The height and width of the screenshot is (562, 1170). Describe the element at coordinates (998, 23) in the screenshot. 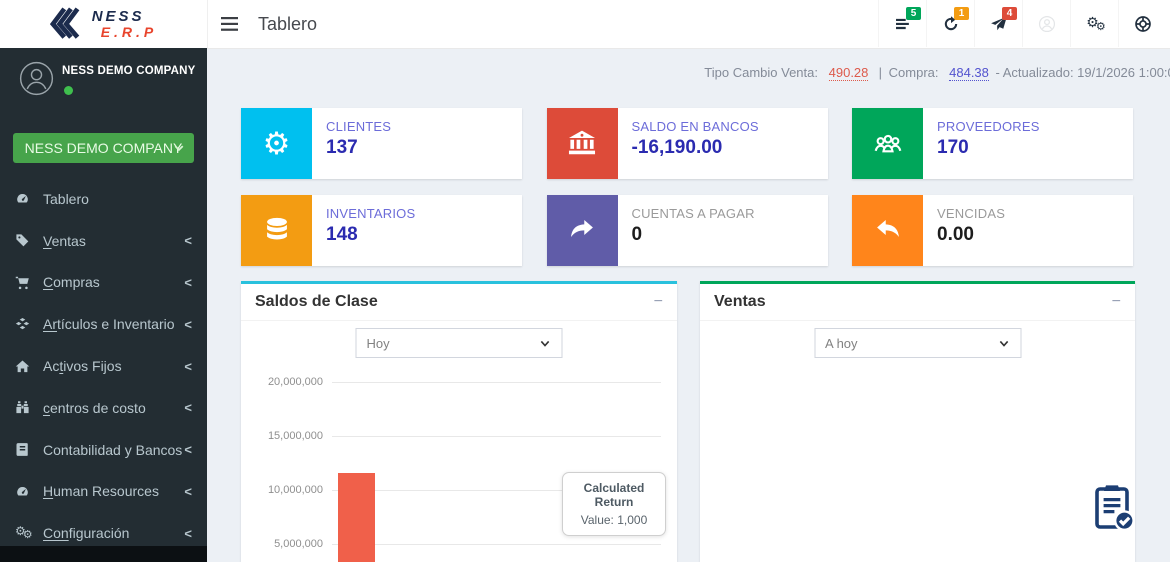

I see `notification-alerts-button: 4` at that location.